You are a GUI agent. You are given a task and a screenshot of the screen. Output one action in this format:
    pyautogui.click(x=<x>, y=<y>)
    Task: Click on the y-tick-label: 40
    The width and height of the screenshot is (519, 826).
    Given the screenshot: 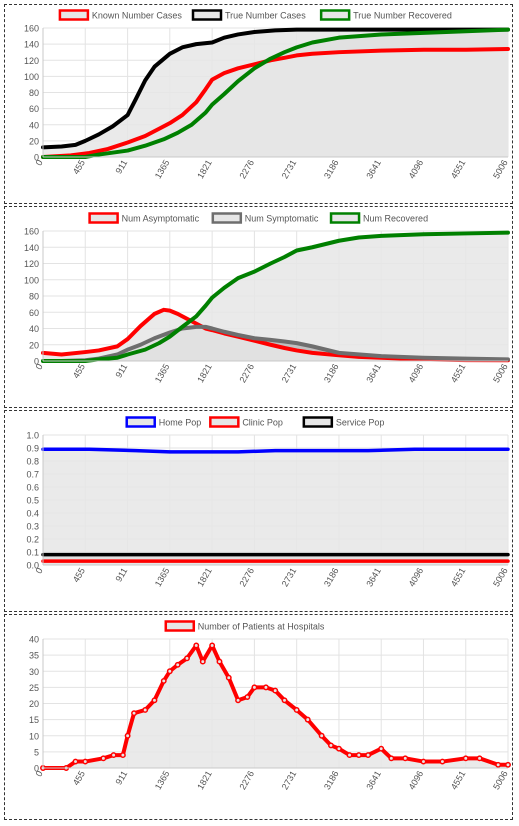 What is the action you would take?
    pyautogui.click(x=34, y=329)
    